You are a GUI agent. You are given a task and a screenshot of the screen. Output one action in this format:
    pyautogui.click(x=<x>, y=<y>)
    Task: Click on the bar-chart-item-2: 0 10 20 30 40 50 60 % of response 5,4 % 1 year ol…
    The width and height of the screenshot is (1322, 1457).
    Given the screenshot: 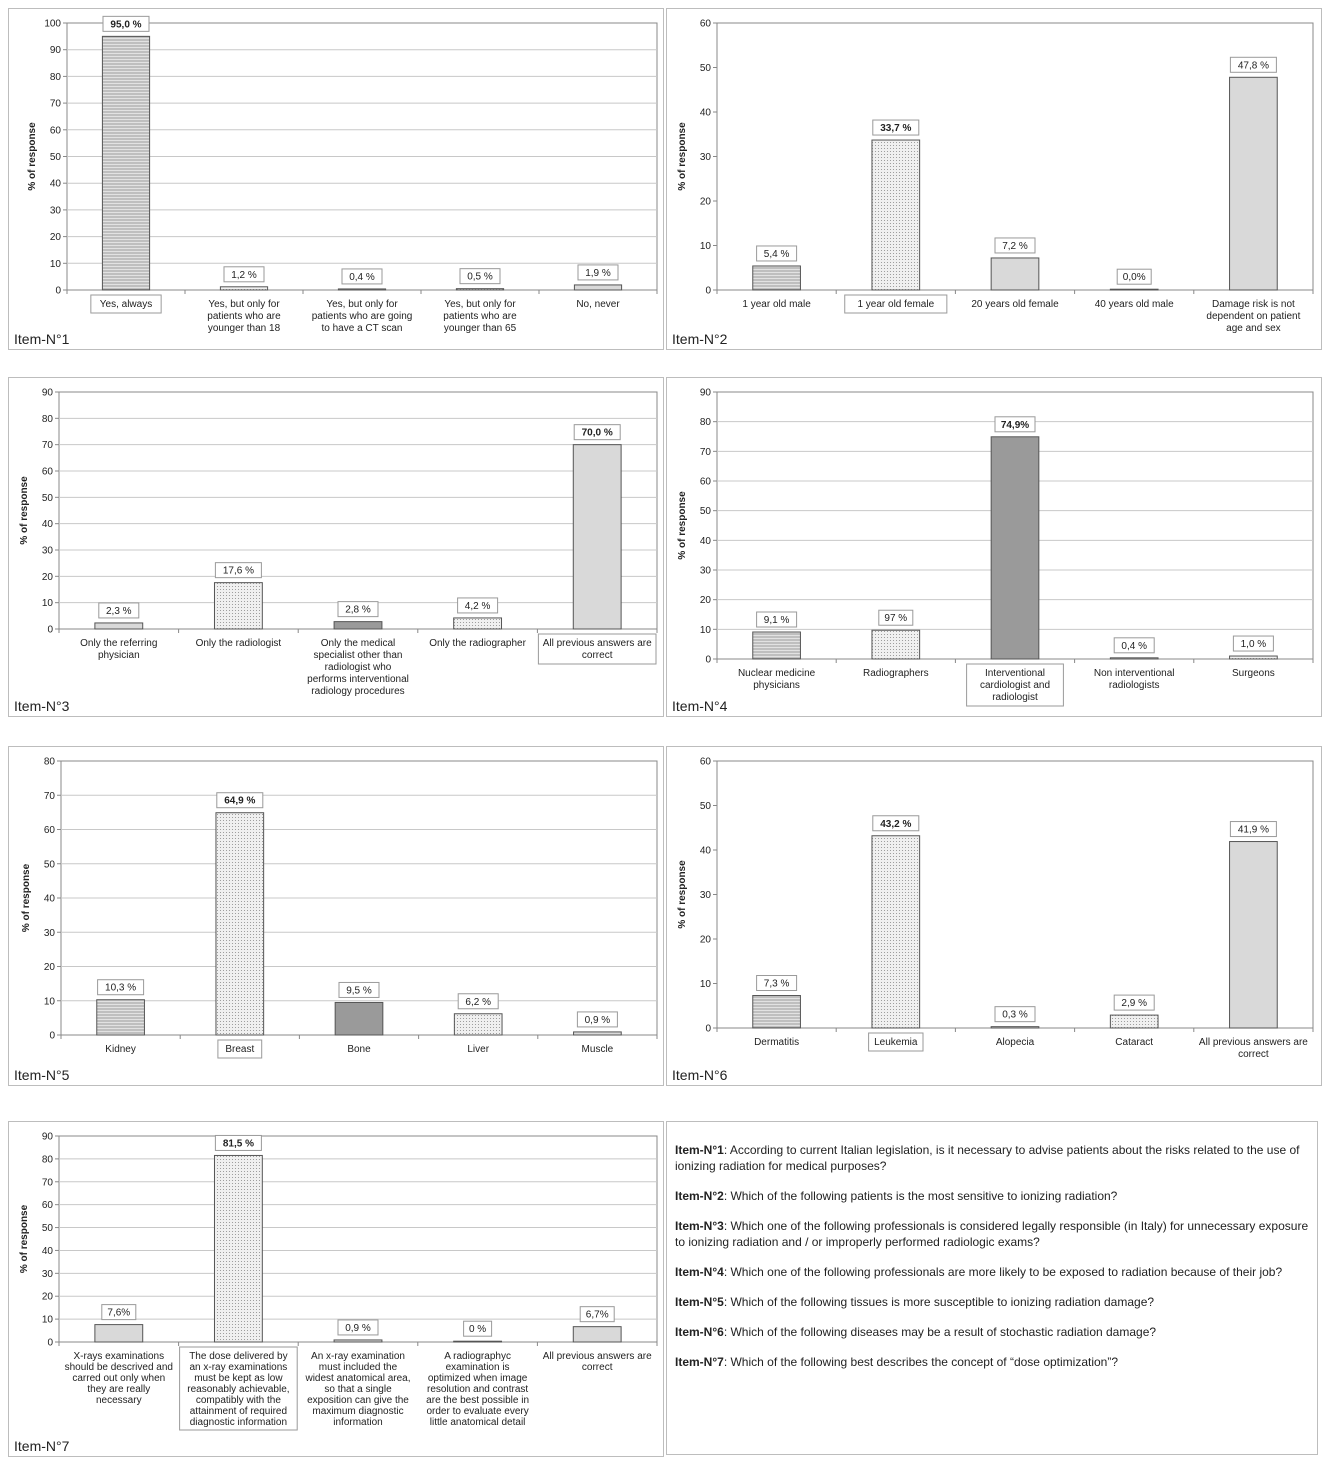 What is the action you would take?
    pyautogui.click(x=995, y=176)
    